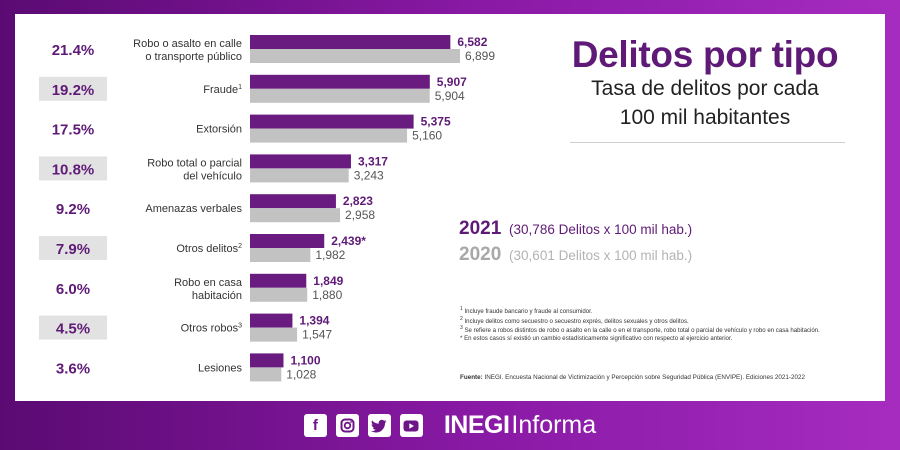  I want to click on category-label-4: Amenazas verbales, so click(193, 209).